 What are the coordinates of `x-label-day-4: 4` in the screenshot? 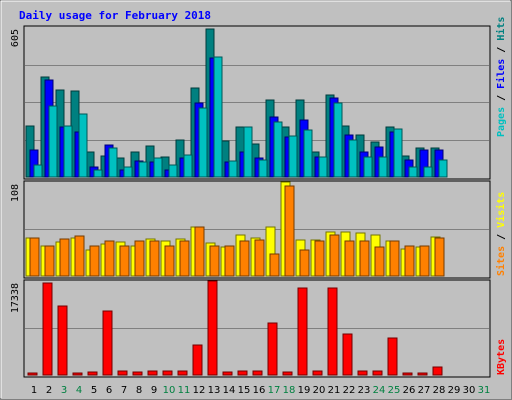 It's located at (79, 390).